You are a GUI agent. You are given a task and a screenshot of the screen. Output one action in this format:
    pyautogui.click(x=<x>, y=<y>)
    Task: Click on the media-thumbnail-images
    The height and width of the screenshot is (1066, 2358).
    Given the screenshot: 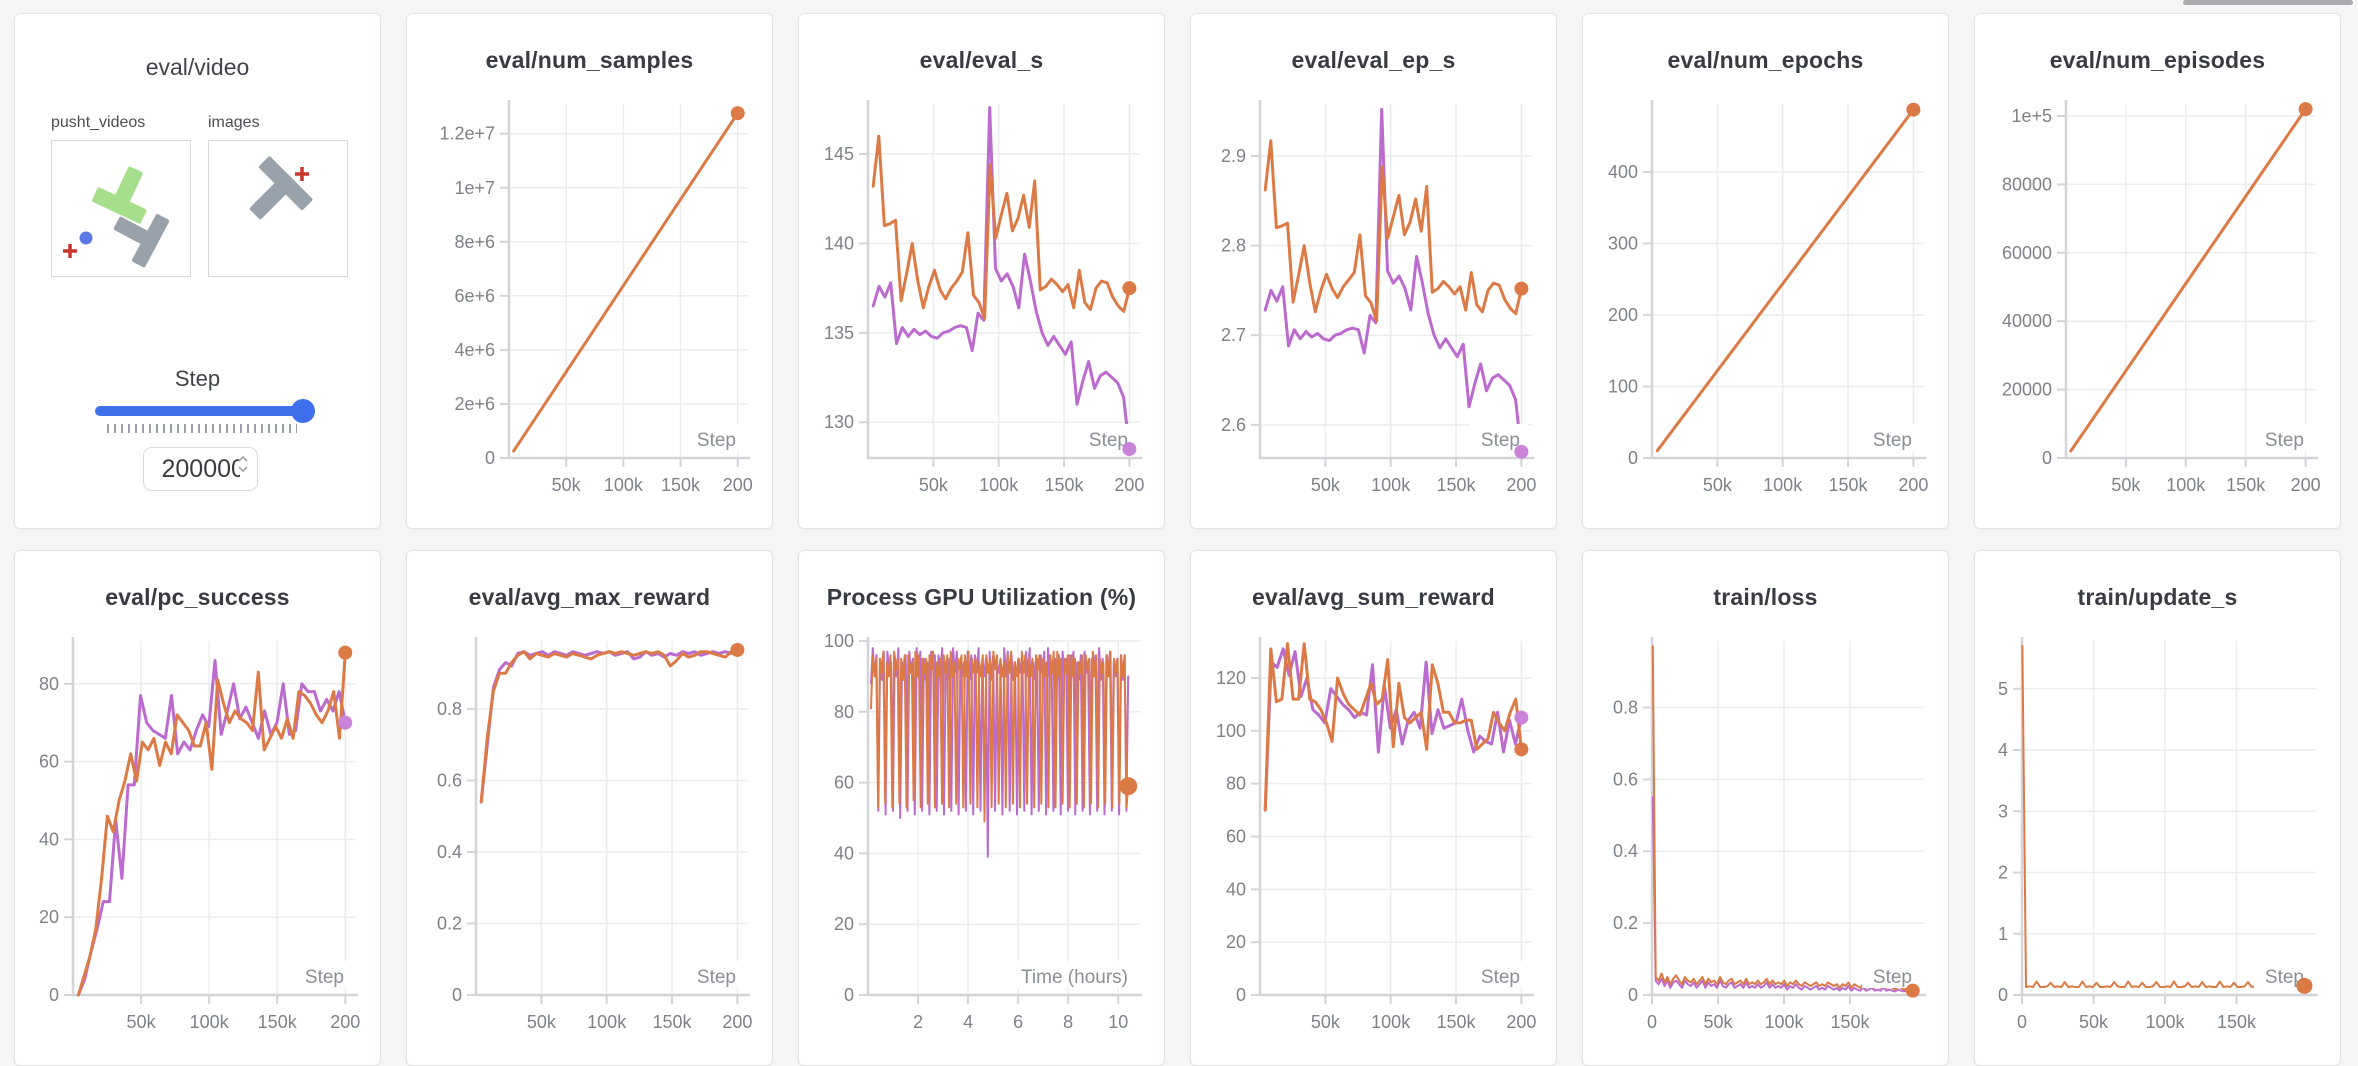 What is the action you would take?
    pyautogui.click(x=278, y=208)
    